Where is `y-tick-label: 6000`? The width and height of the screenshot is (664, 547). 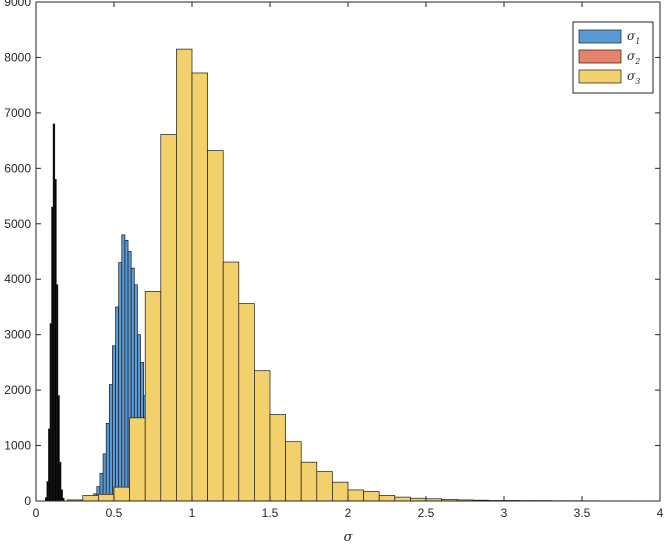 y-tick-label: 6000 is located at coordinates (17, 168).